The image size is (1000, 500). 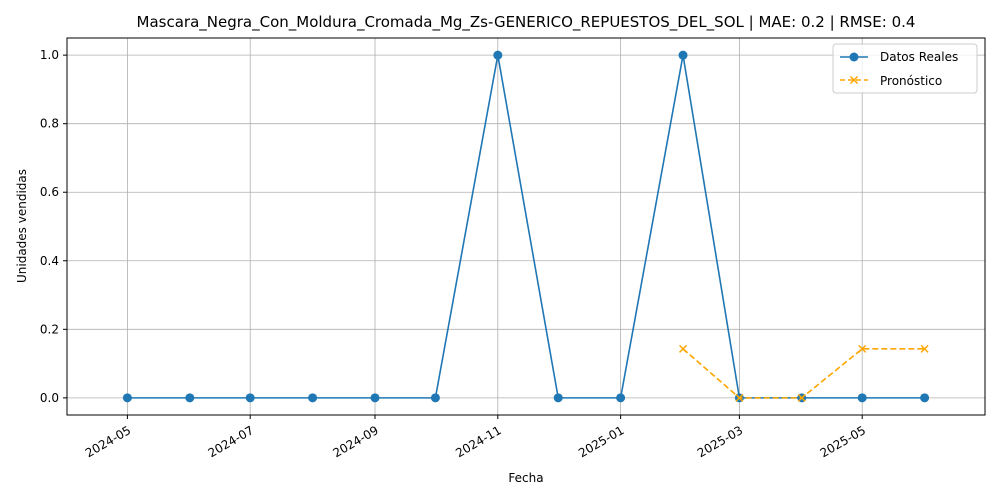 What do you see at coordinates (854, 57) in the screenshot?
I see `legend-marker-datos-reales` at bounding box center [854, 57].